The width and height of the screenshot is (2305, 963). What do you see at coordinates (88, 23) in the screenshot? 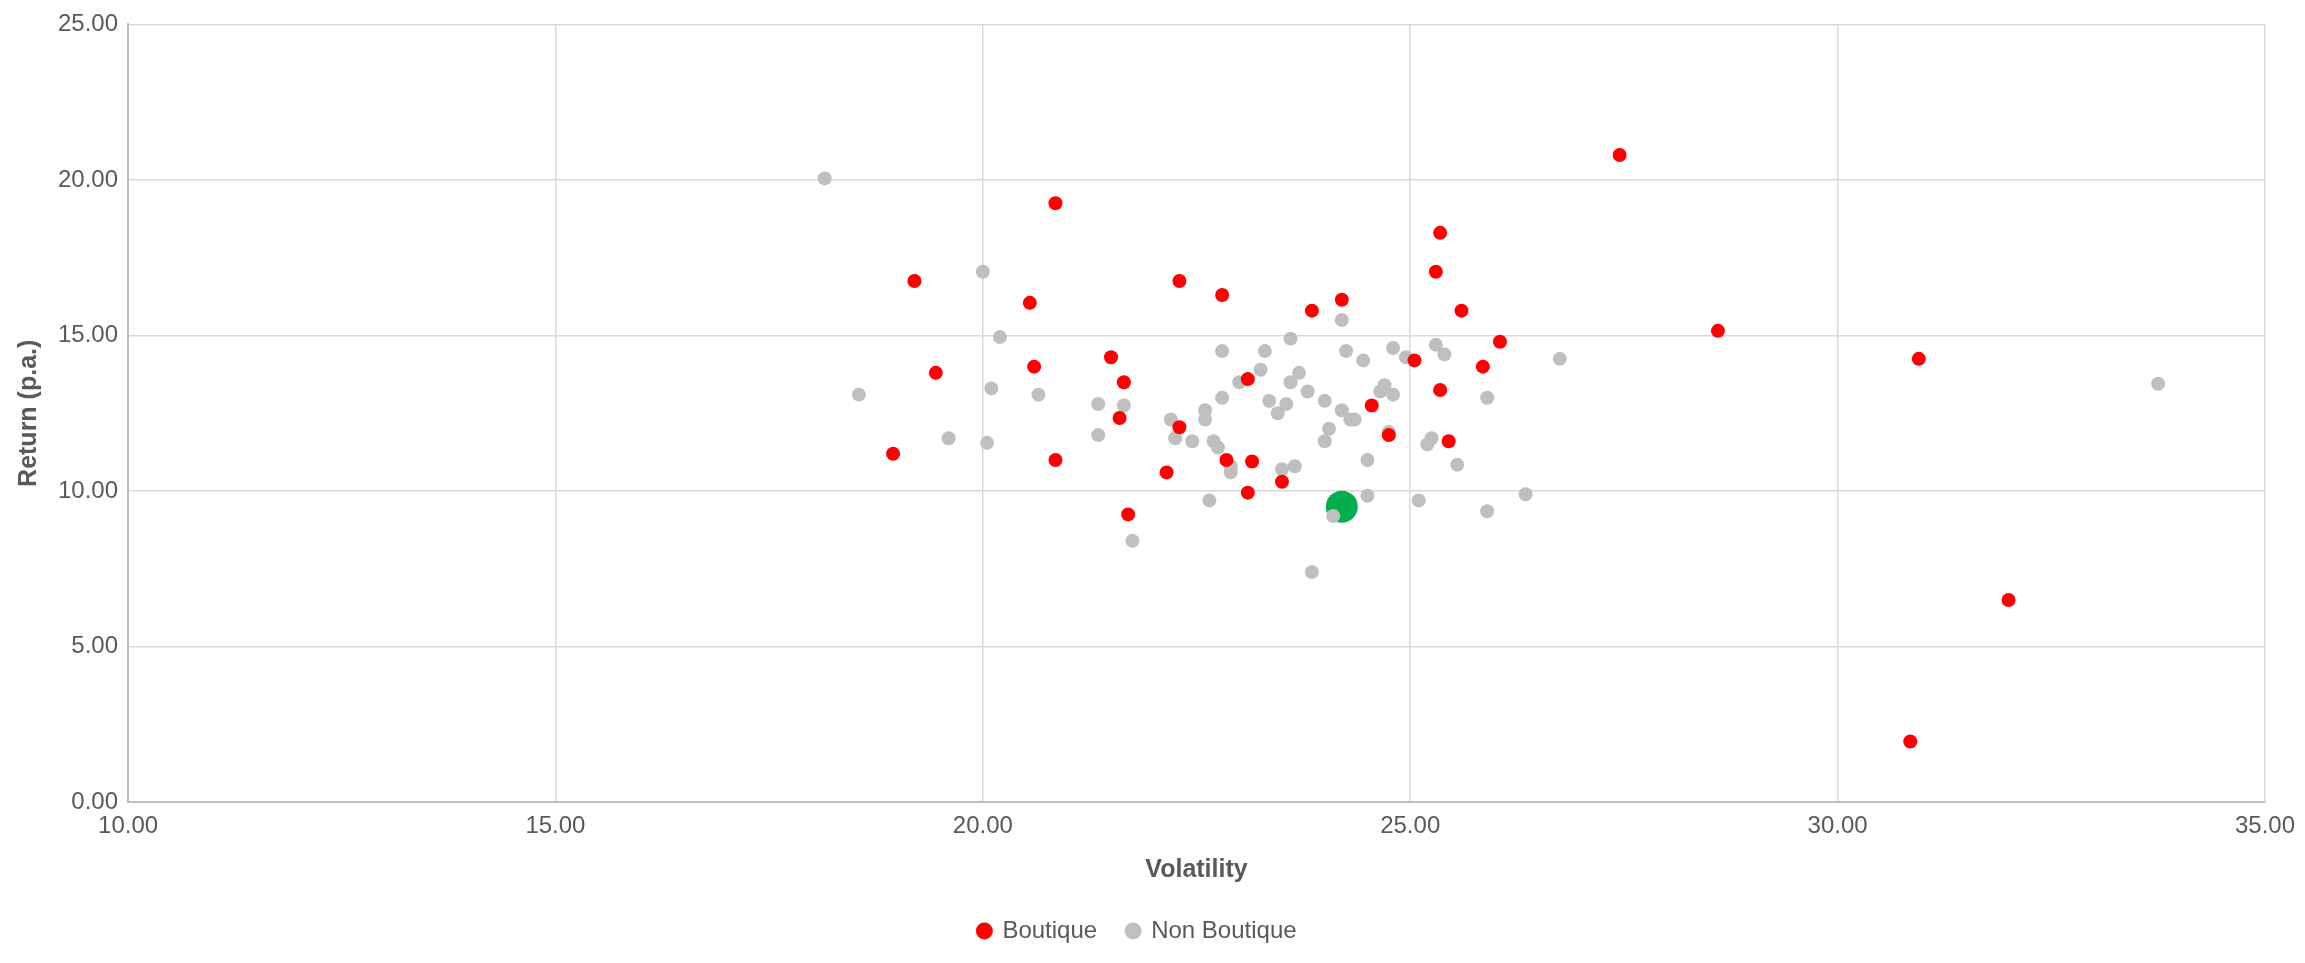
I see `y-tick-label: 25.00` at bounding box center [88, 23].